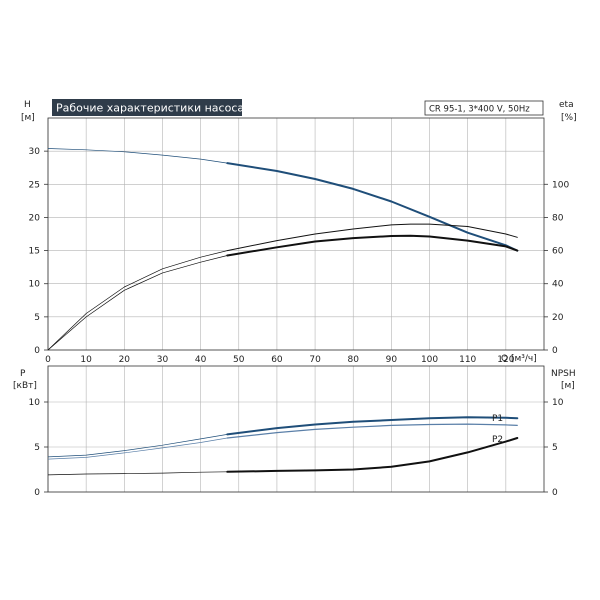 The width and height of the screenshot is (600, 600). What do you see at coordinates (568, 386) in the screenshot?
I see `y-right-unit-npsh: [м]` at bounding box center [568, 386].